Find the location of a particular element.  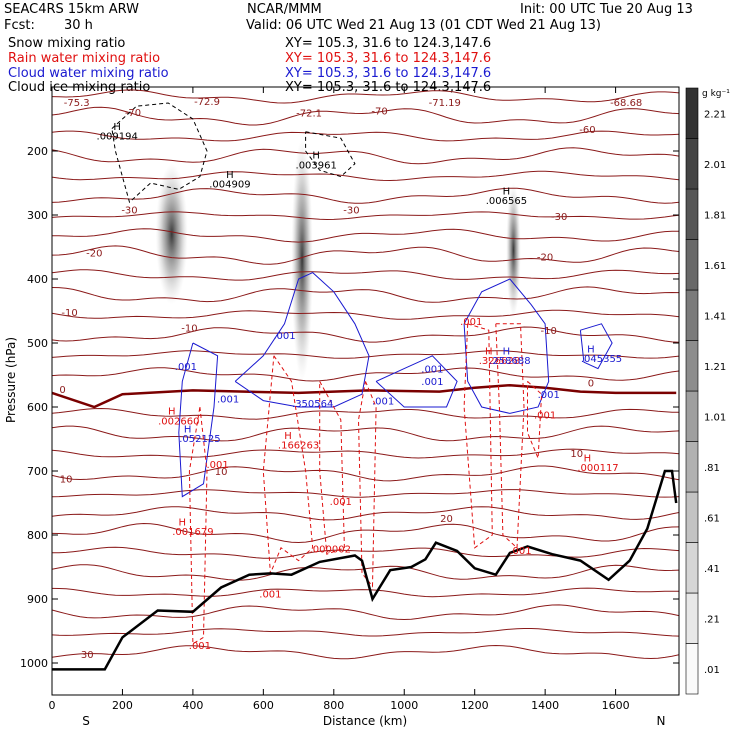

x-tick-label-1200: 1200 is located at coordinates (475, 705).